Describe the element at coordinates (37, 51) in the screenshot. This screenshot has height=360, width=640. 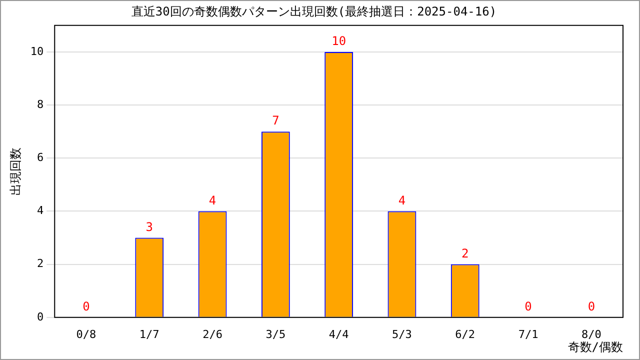
I see `y-tick-label: 10` at that location.